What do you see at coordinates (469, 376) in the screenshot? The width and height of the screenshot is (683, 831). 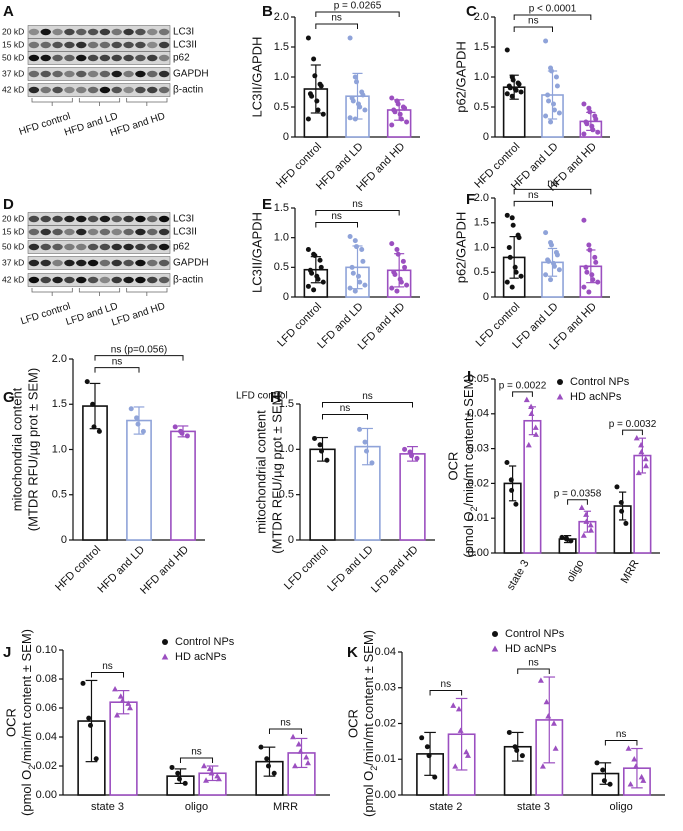 I see `panel-letter: I` at bounding box center [469, 376].